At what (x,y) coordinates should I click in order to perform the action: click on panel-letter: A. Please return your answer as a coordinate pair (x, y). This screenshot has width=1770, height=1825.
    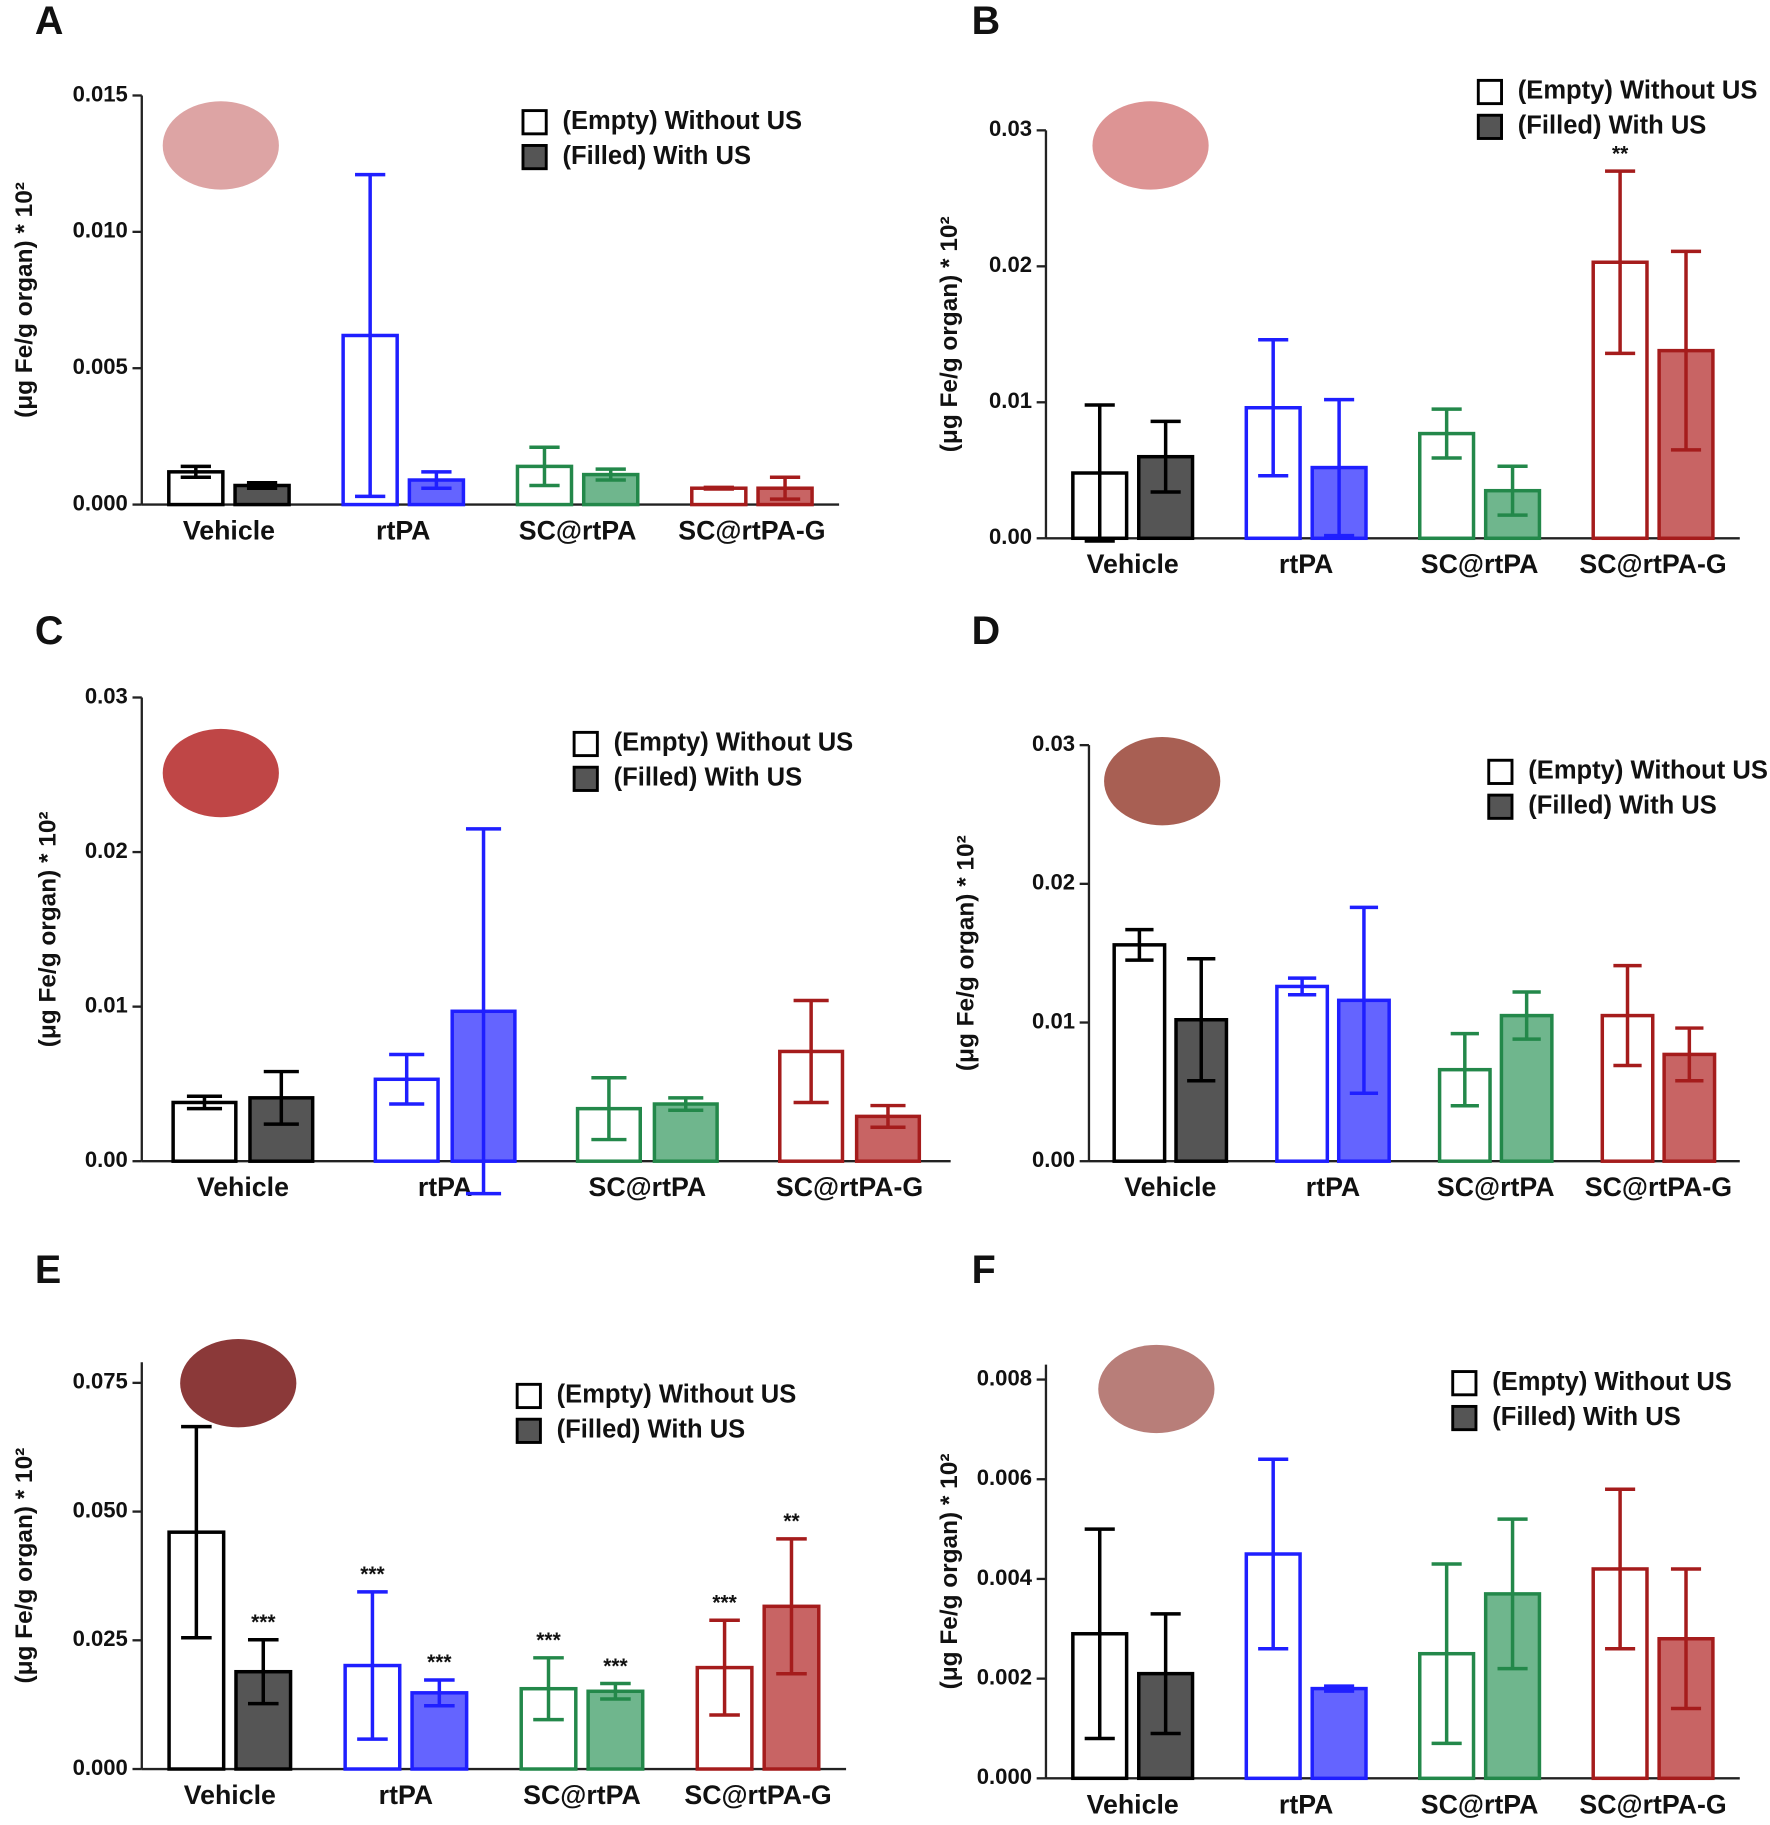
    Looking at the image, I should click on (49, 21).